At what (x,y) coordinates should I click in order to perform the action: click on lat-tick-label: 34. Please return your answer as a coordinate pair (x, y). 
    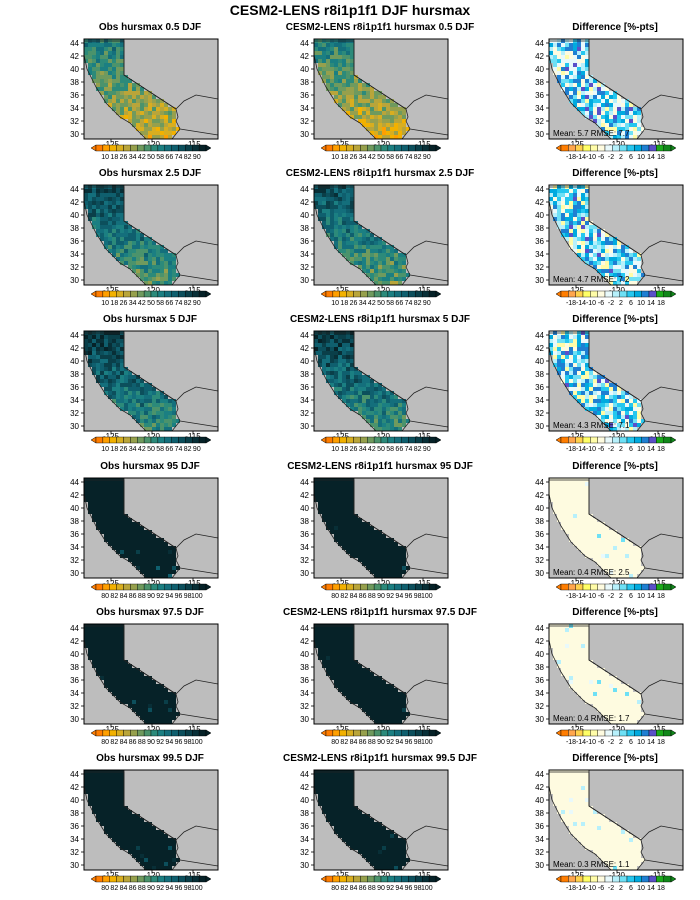
    Looking at the image, I should click on (539, 108).